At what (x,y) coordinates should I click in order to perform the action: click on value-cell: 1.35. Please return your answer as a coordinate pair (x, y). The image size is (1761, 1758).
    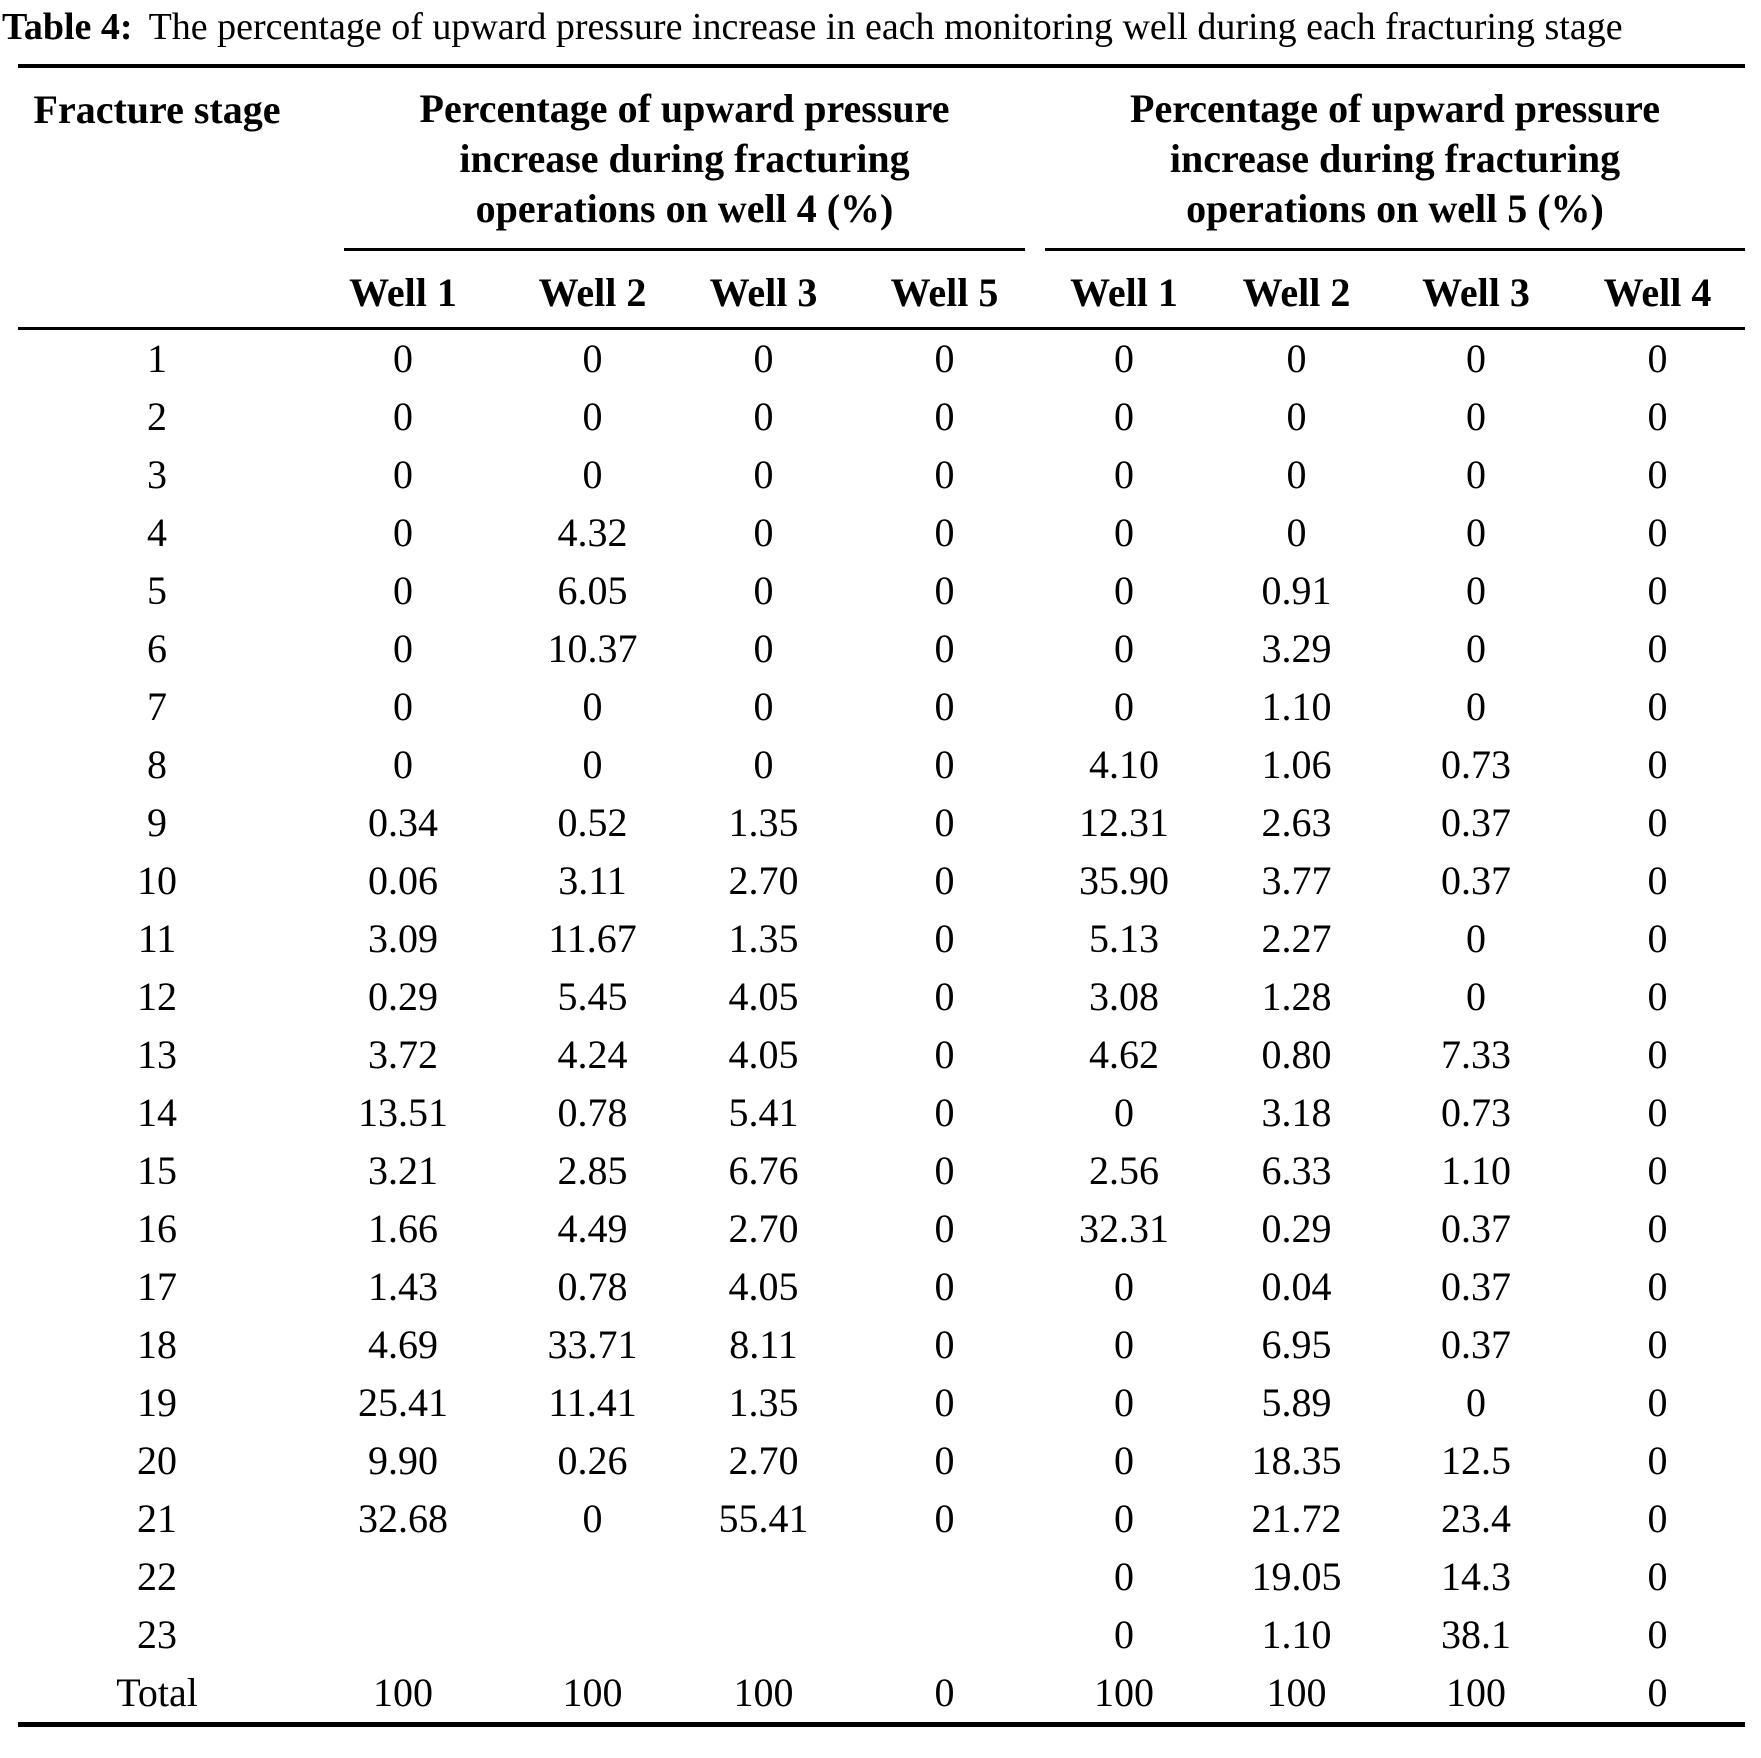
    Looking at the image, I should click on (763, 1402).